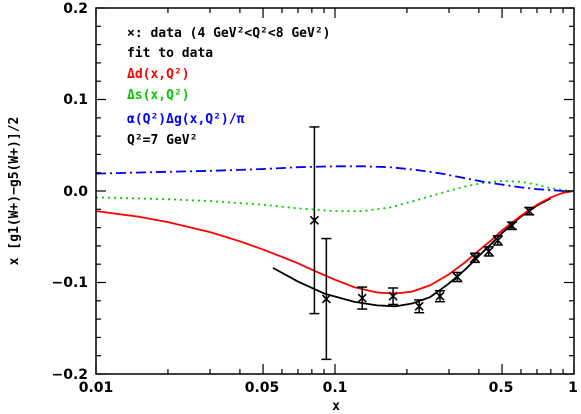  Describe the element at coordinates (170, 53) in the screenshot. I see `legend-fit: fit to data` at that location.